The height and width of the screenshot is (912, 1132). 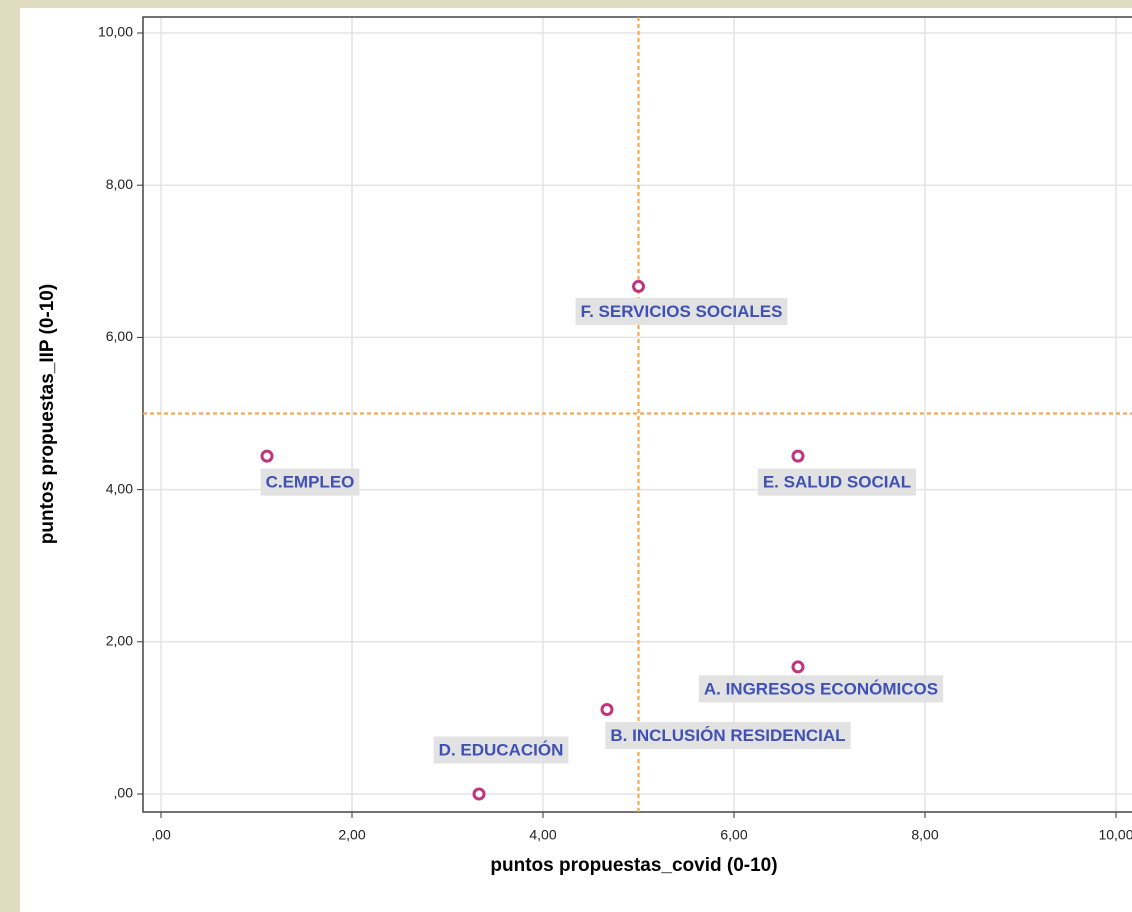 I want to click on label-text: F. SERVICIOS SOCIALES, so click(x=682, y=311).